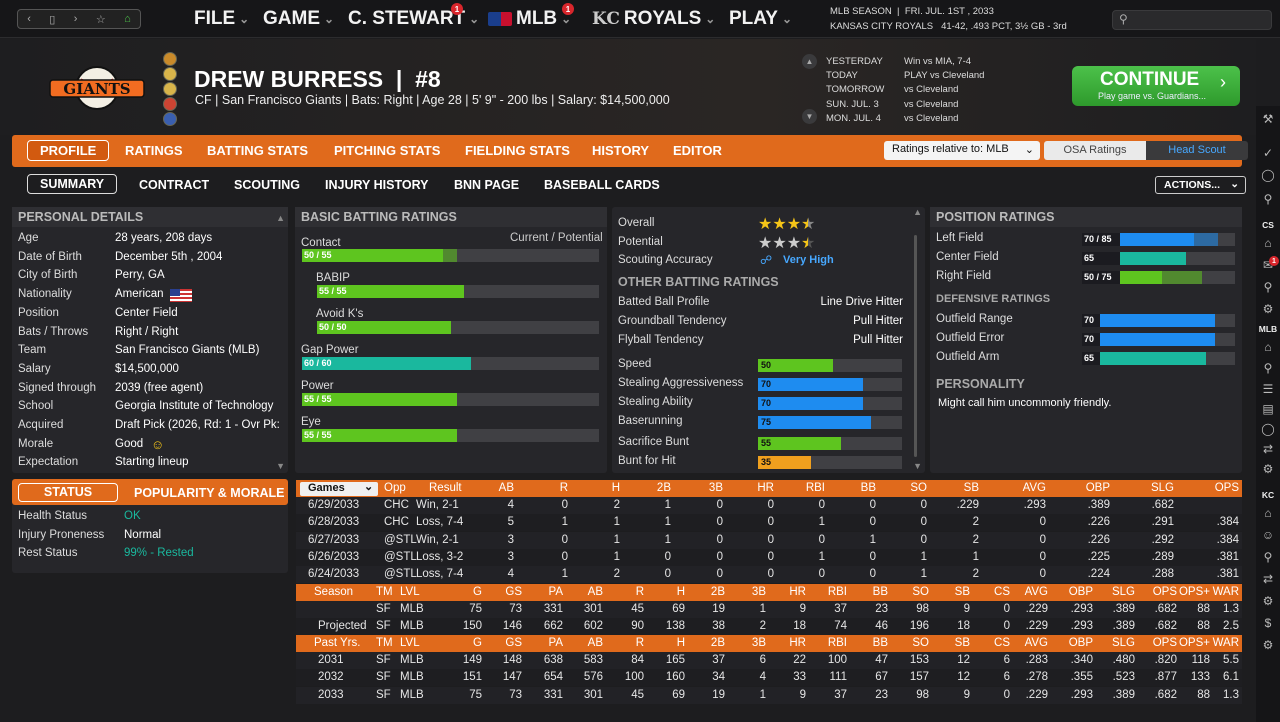 This screenshot has height=722, width=1280. I want to click on games-col-header: H, so click(615, 488).